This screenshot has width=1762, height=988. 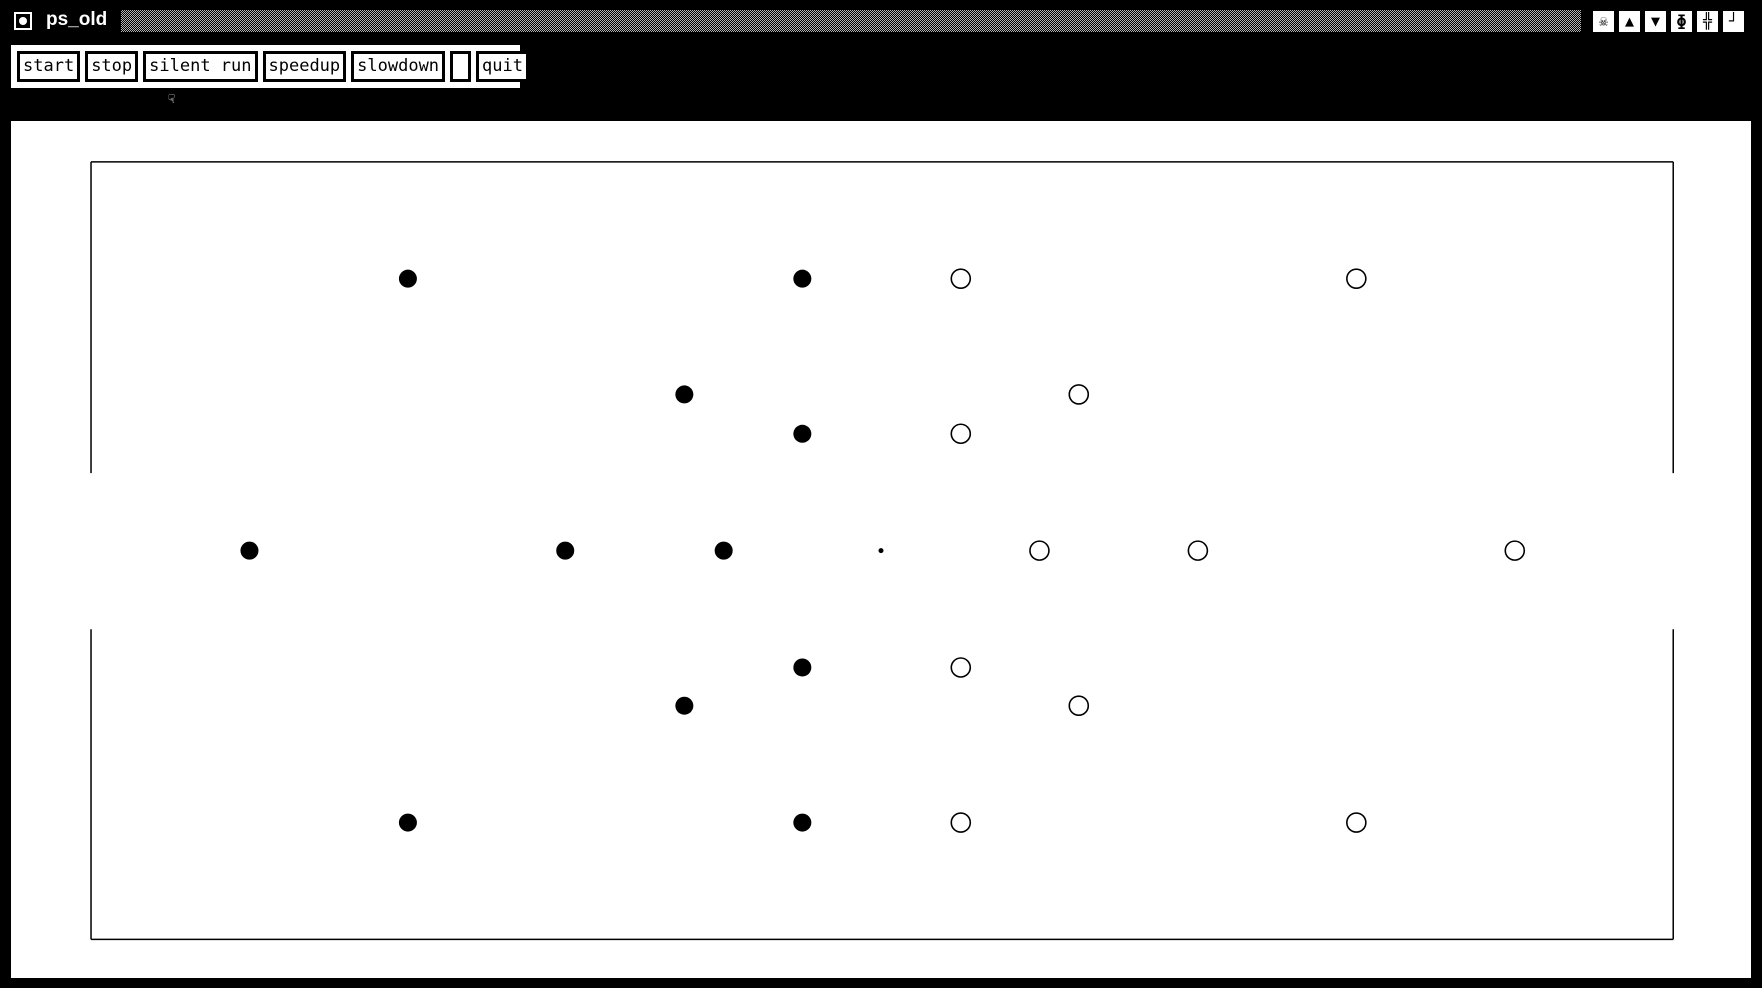 What do you see at coordinates (200, 66) in the screenshot?
I see `silent-run-button: silent run` at bounding box center [200, 66].